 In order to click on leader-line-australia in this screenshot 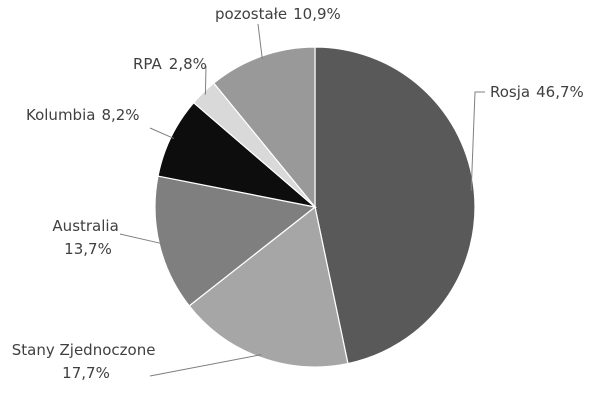, I will do `click(141, 239)`.